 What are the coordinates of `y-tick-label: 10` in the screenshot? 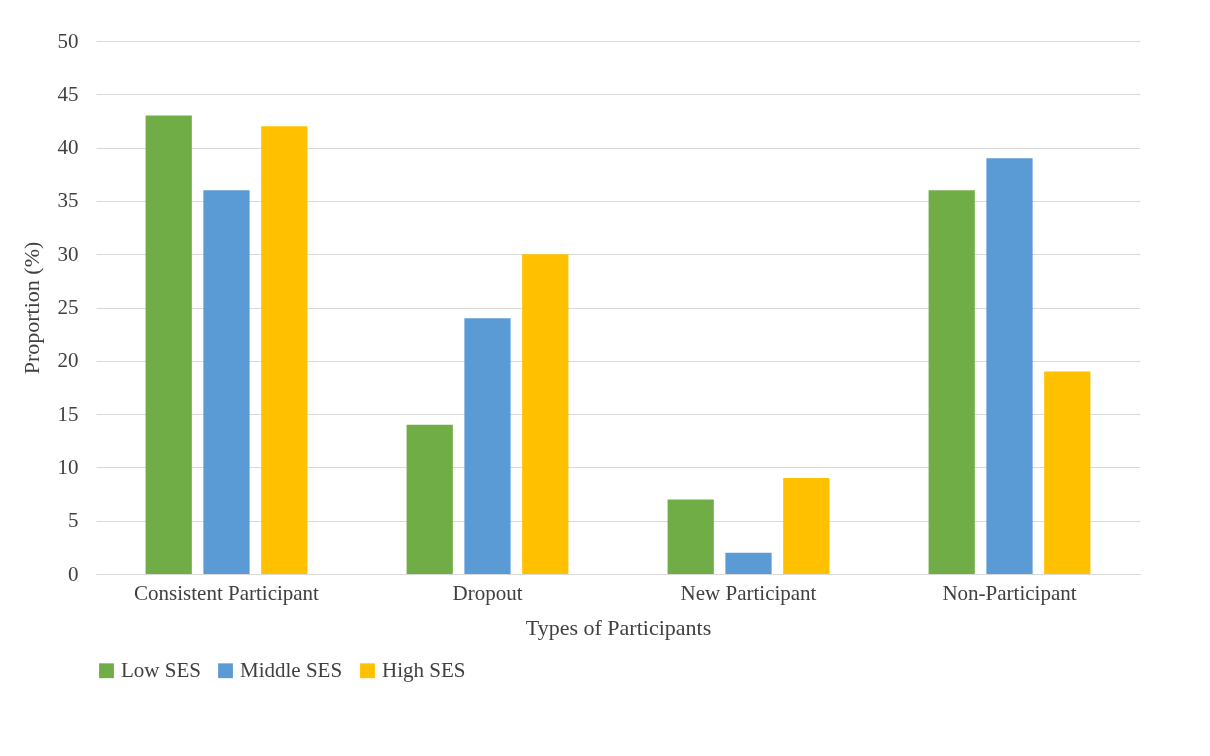 It's located at (68, 466).